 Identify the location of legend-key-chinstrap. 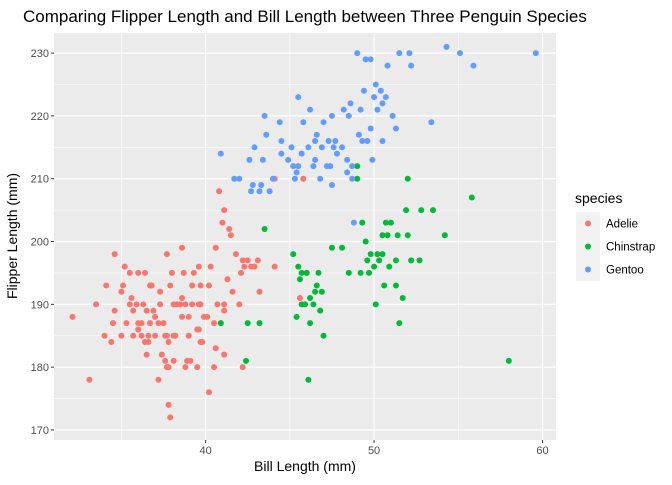
(588, 246).